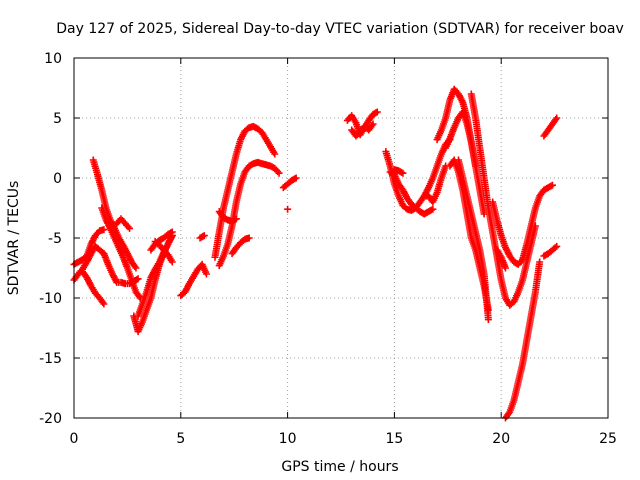  Describe the element at coordinates (501, 439) in the screenshot. I see `x-tick-label: 20` at that location.